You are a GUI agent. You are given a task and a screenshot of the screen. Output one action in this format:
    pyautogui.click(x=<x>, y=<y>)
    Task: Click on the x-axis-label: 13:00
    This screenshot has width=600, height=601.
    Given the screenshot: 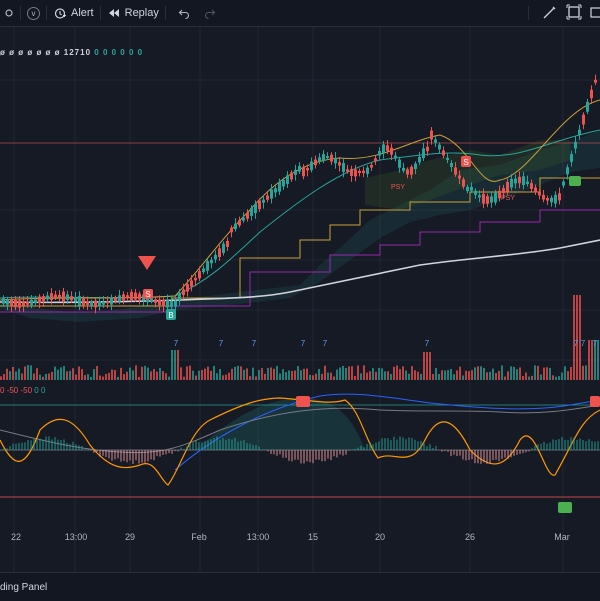 What is the action you would take?
    pyautogui.click(x=76, y=537)
    